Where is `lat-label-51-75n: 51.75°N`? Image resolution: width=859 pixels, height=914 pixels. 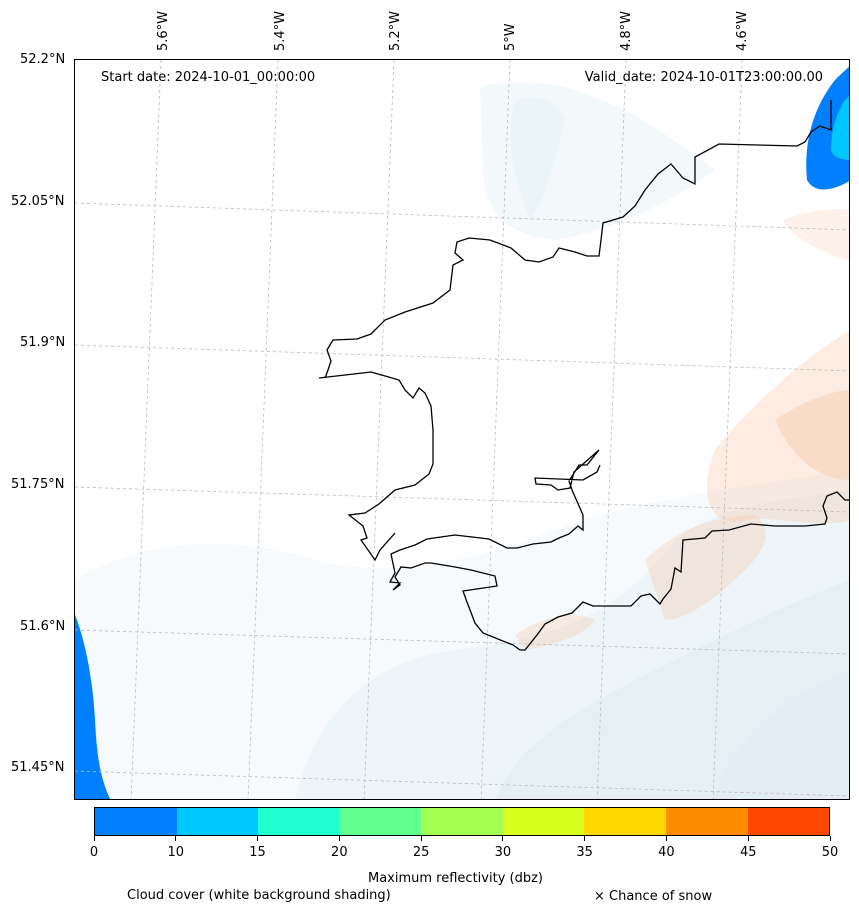
lat-label-51-75n: 51.75°N is located at coordinates (38, 484).